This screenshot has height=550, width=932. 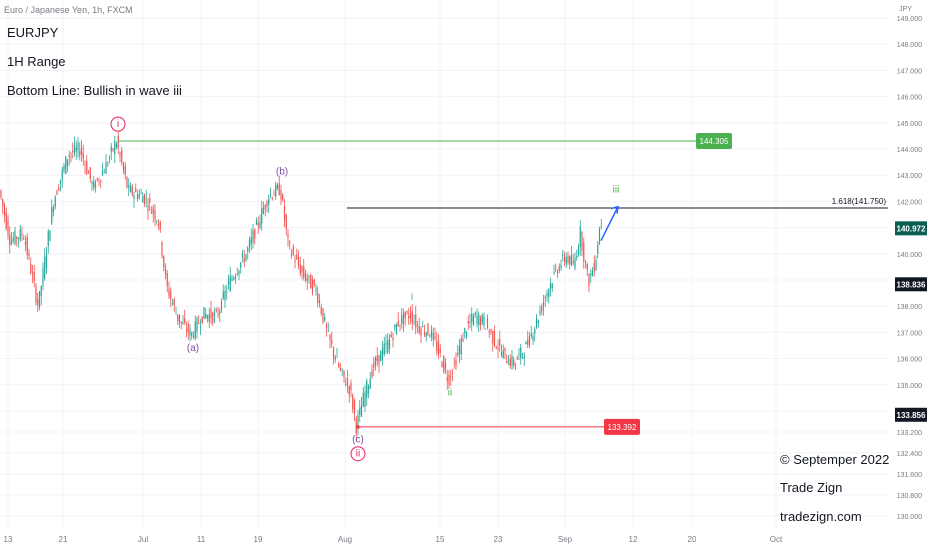 I want to click on level-anchor-dot, so click(x=358, y=427).